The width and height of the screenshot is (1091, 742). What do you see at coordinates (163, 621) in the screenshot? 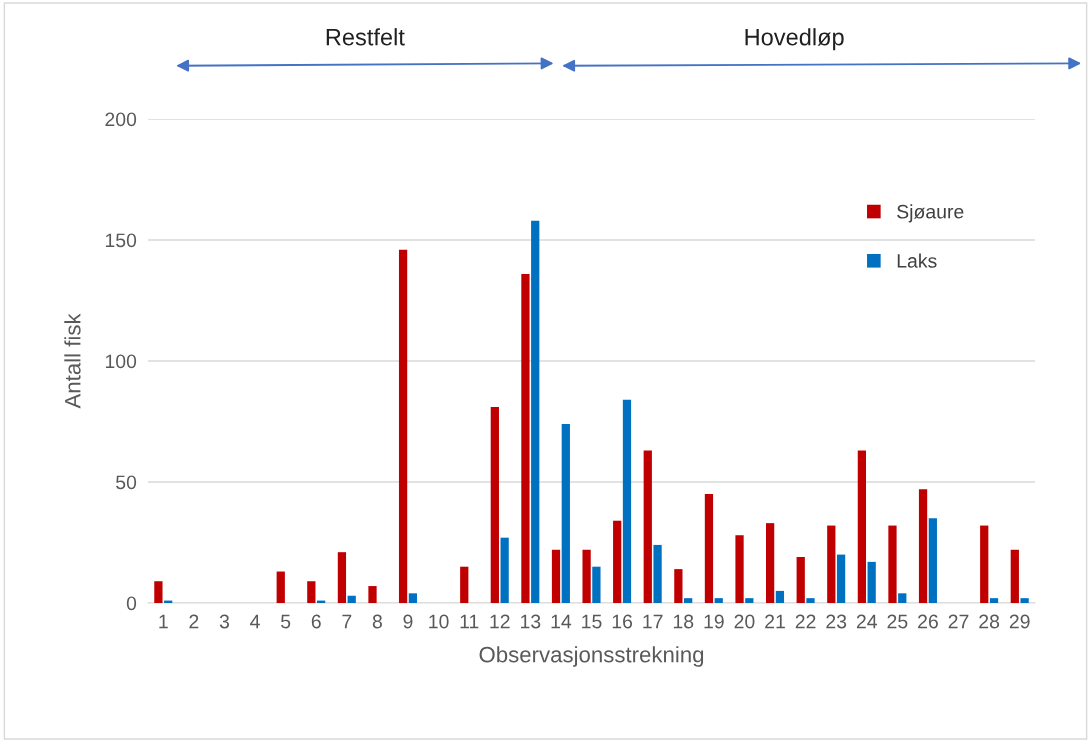
I see `x-tick-label: 1` at bounding box center [163, 621].